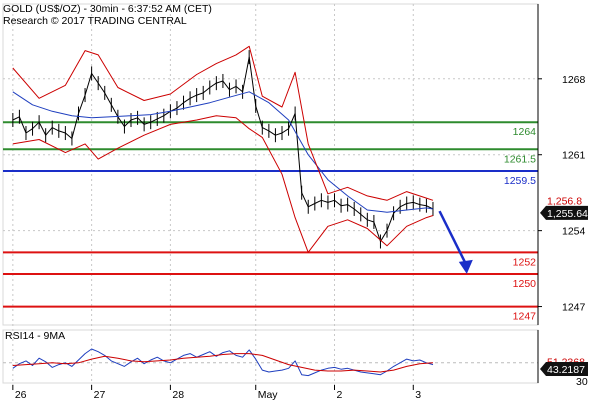 The image size is (590, 400). I want to click on level-label: 1259.5, so click(520, 181).